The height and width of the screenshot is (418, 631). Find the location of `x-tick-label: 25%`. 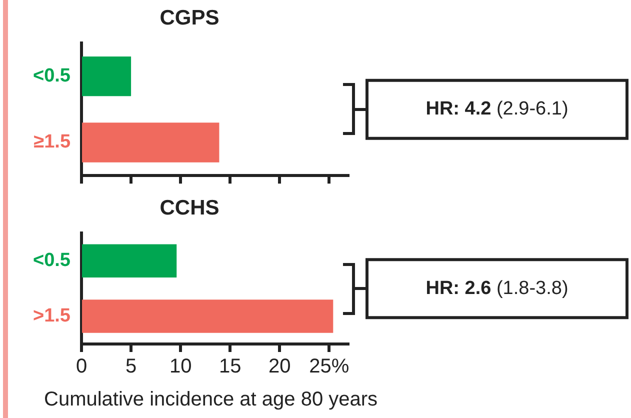

x-tick-label: 25% is located at coordinates (329, 367).